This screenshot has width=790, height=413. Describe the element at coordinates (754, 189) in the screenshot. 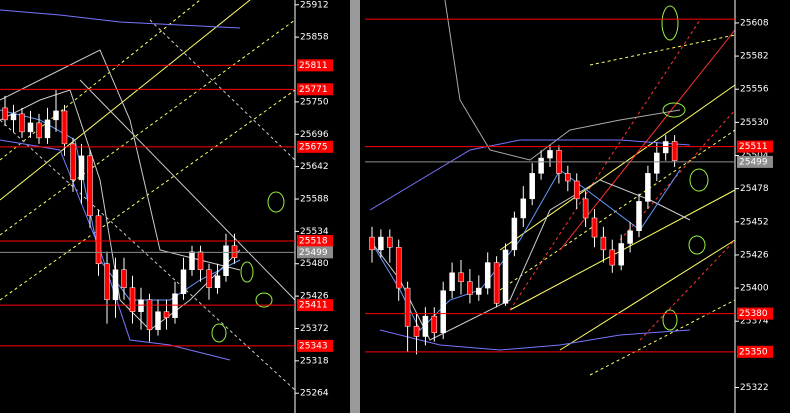

I see `y-tick-label: 25478` at that location.